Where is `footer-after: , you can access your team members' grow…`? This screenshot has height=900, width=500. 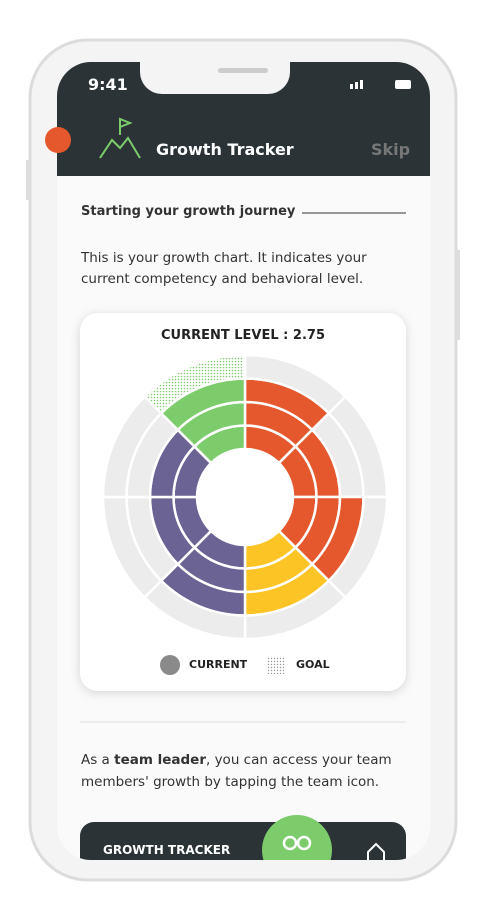
footer-after: , you can access your team members' grow… is located at coordinates (236, 771).